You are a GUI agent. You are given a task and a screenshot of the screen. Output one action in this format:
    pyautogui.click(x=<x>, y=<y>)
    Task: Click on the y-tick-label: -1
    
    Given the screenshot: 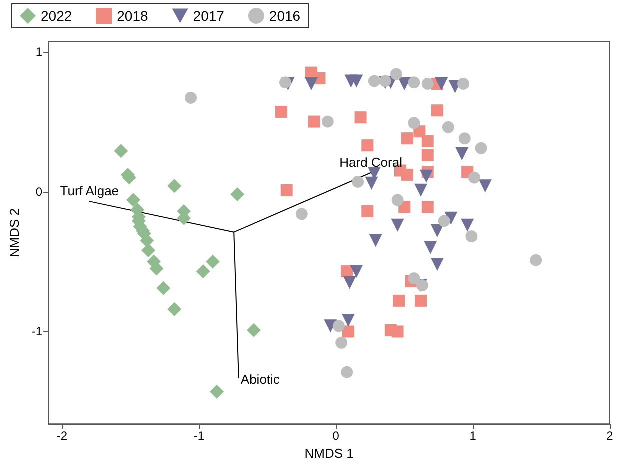 What is the action you would take?
    pyautogui.click(x=37, y=331)
    